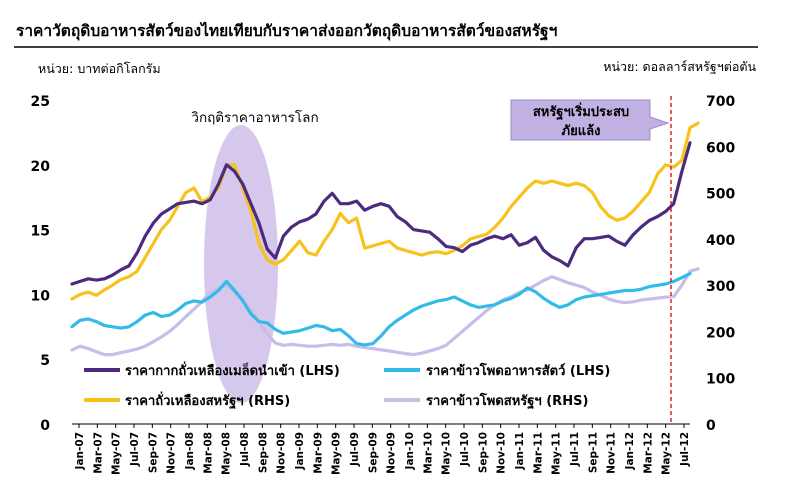  I want to click on x-tick-label: Jul-12, so click(685, 449).